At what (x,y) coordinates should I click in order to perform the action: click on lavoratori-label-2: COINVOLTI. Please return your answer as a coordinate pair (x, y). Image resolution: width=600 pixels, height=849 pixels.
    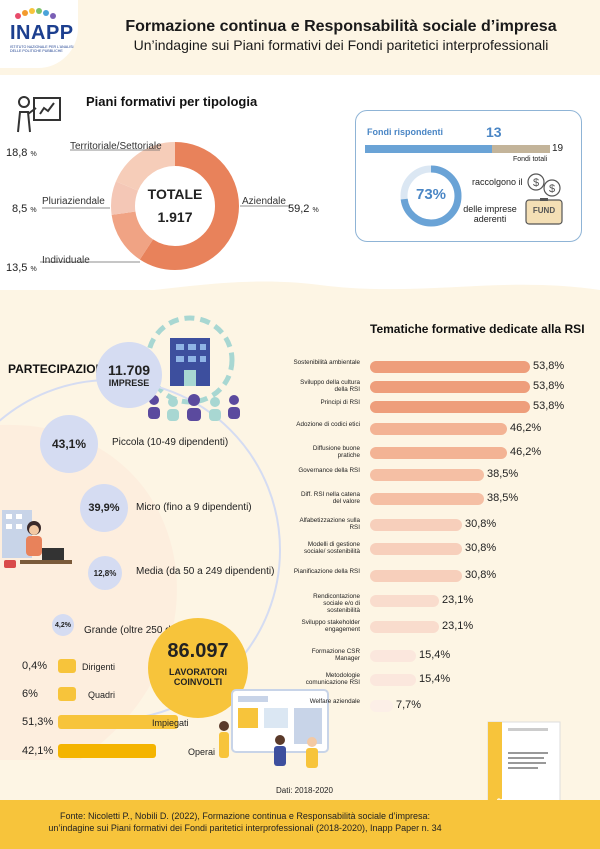
    Looking at the image, I should click on (198, 682).